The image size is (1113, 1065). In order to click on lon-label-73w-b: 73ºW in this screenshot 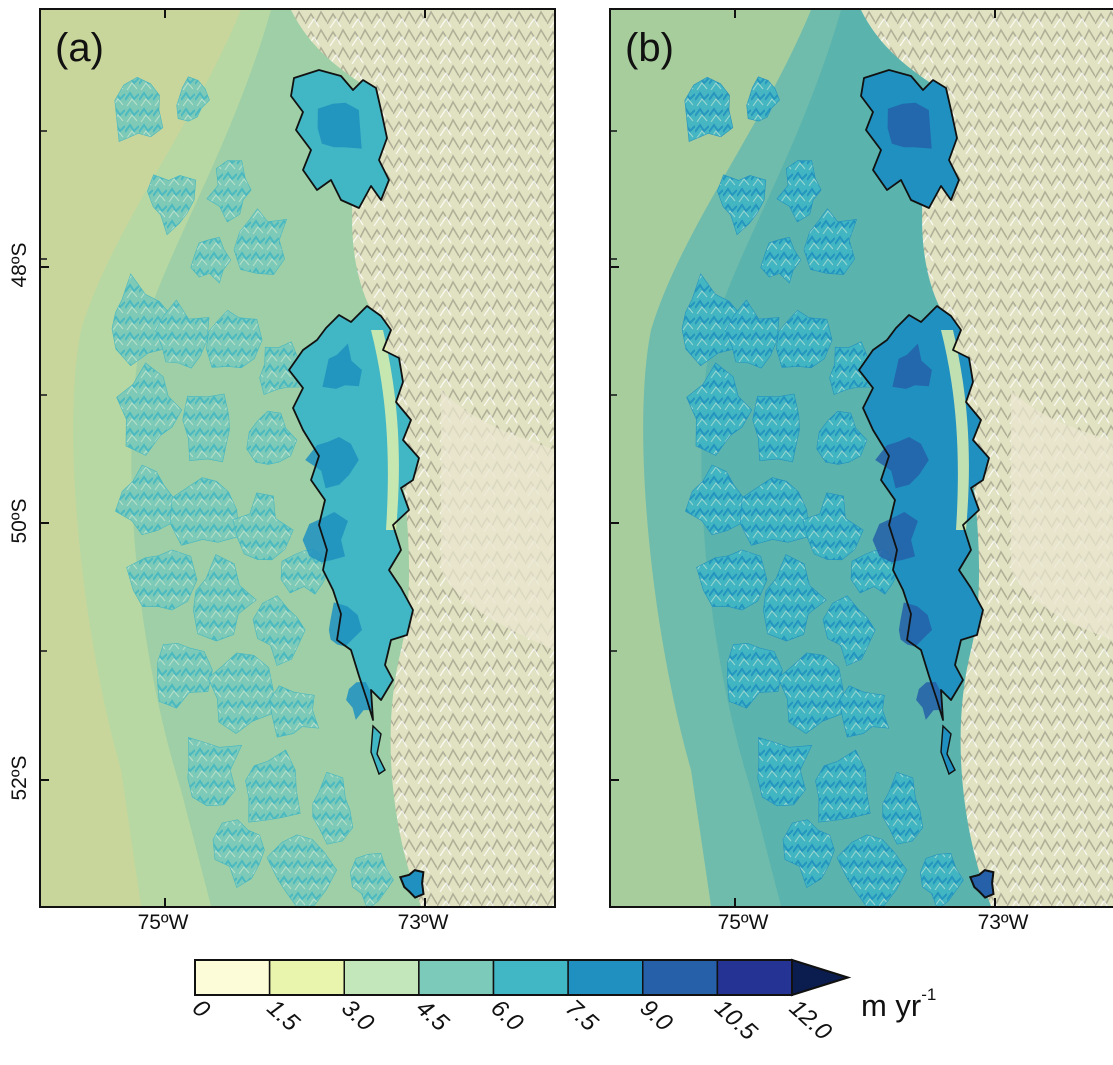, I will do `click(1003, 922)`.